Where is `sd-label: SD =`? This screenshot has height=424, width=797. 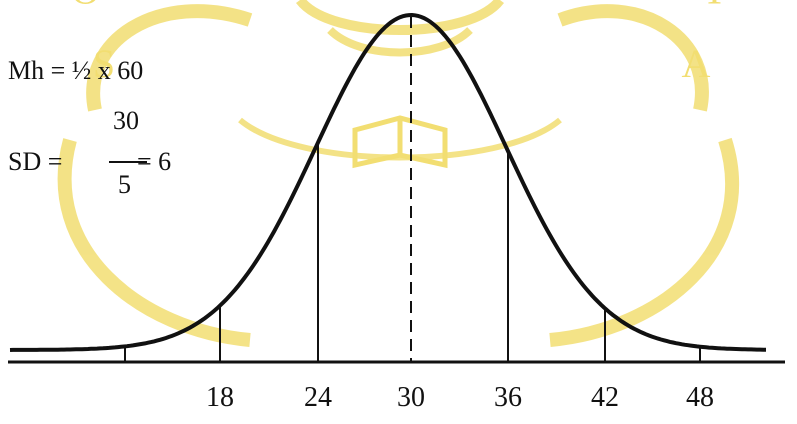 sd-label: SD = is located at coordinates (35, 161).